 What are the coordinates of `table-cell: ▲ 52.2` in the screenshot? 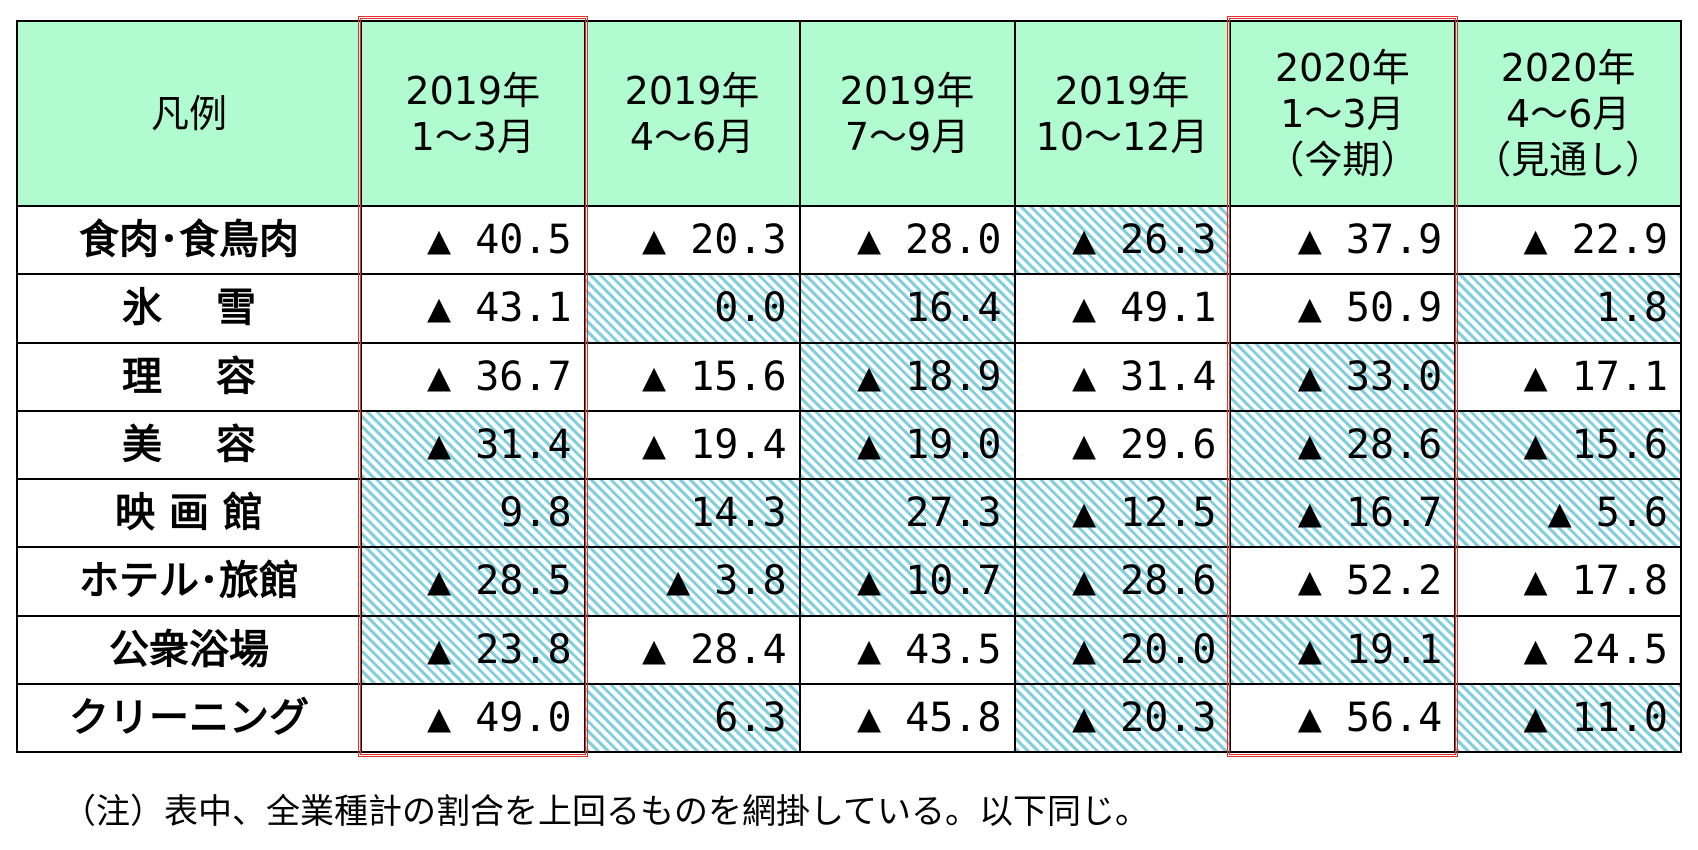 It's located at (1342, 581).